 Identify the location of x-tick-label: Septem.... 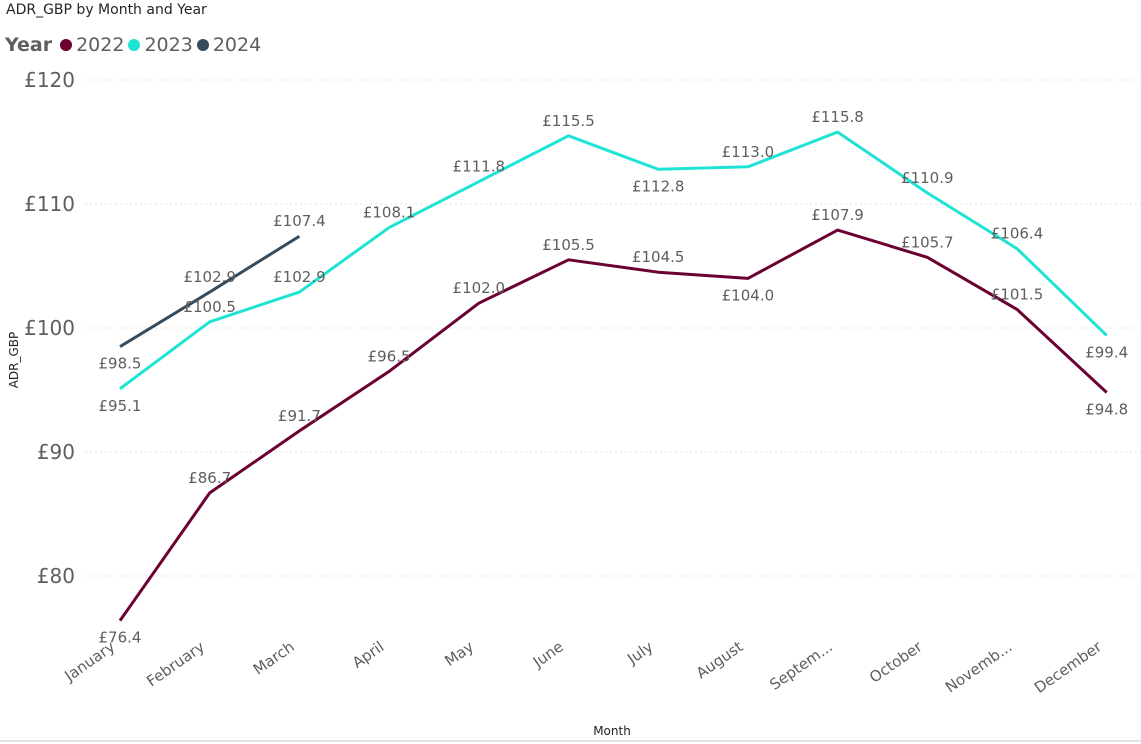
(801, 666).